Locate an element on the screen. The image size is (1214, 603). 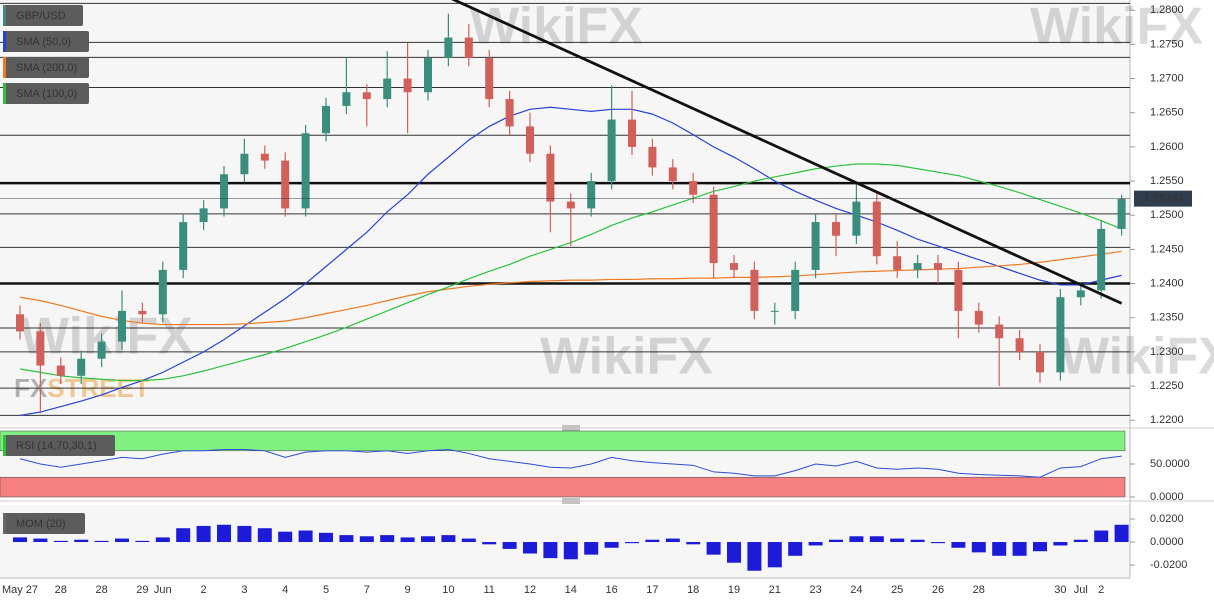
oversold-band is located at coordinates (563, 487).